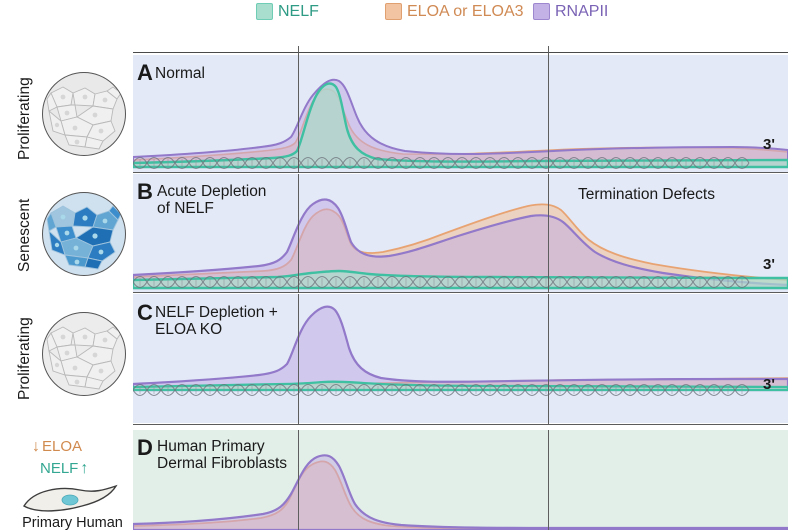  I want to click on legend-item-eloa: ELOA or ELOA3, so click(454, 11).